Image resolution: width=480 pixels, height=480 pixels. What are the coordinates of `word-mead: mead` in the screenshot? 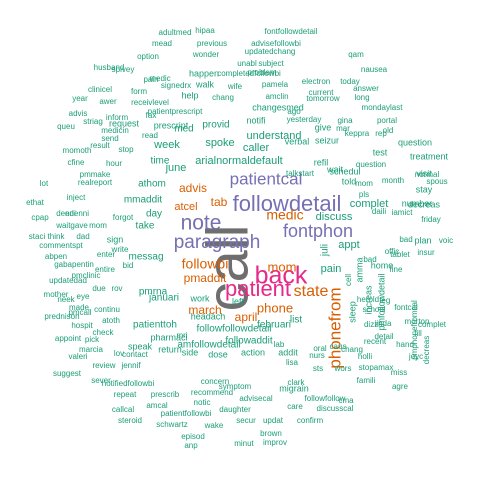 It's located at (162, 43).